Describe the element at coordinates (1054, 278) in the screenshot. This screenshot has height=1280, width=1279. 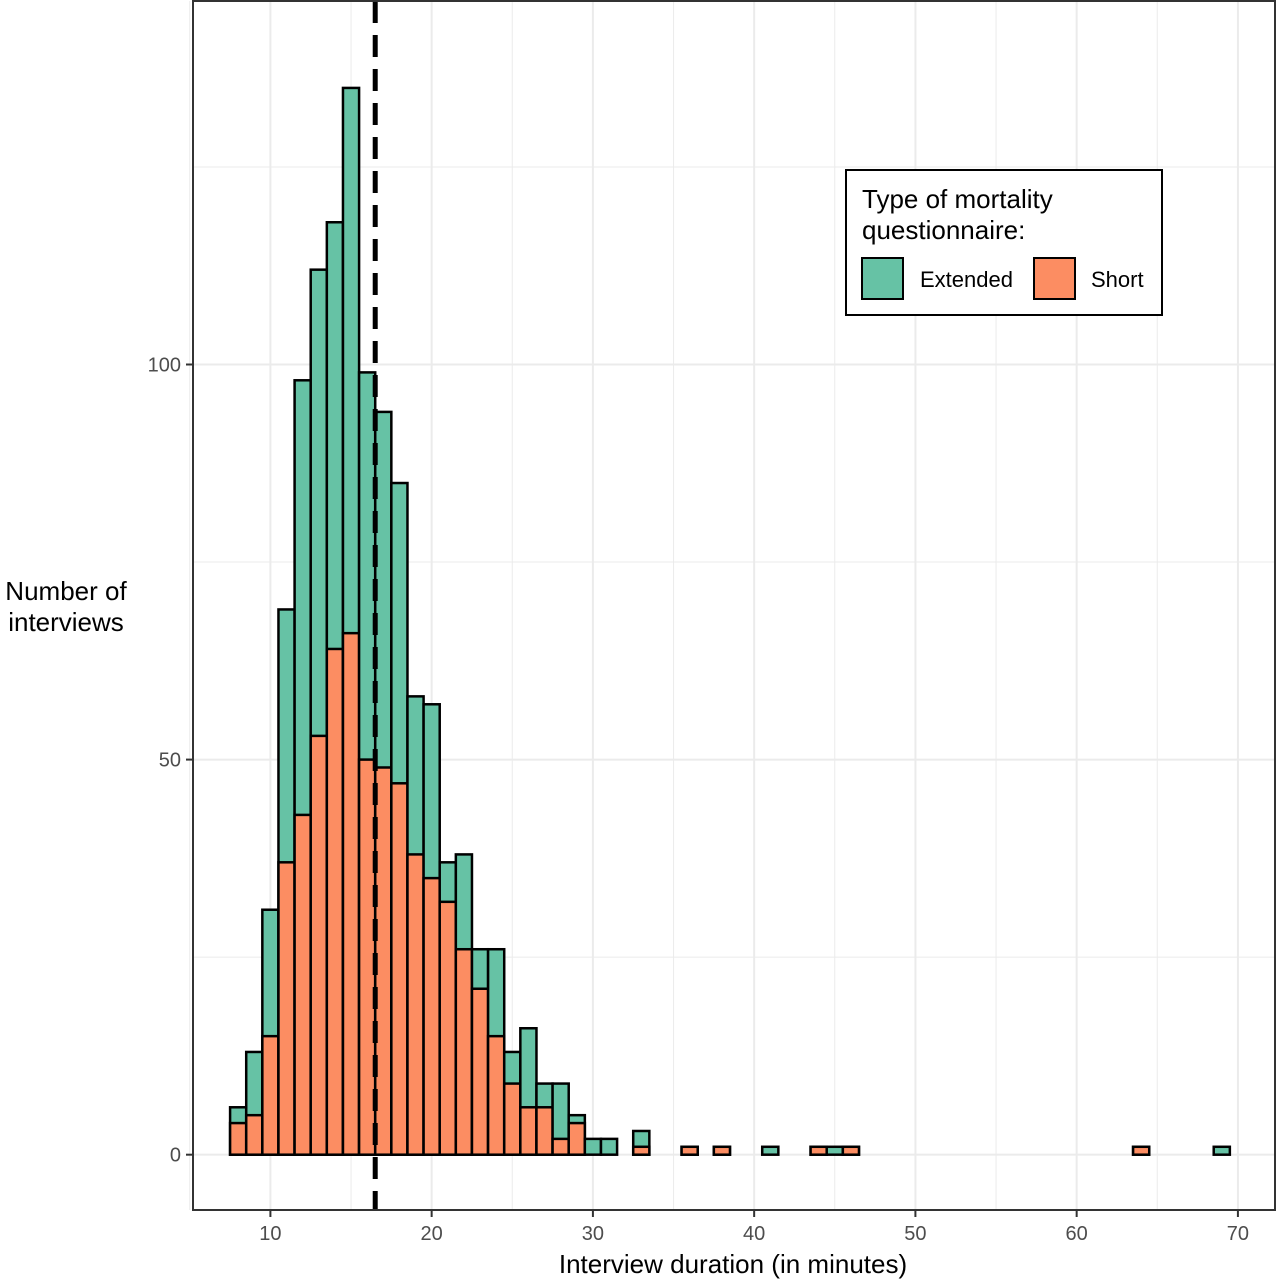
I see `legend-swatch-short` at that location.